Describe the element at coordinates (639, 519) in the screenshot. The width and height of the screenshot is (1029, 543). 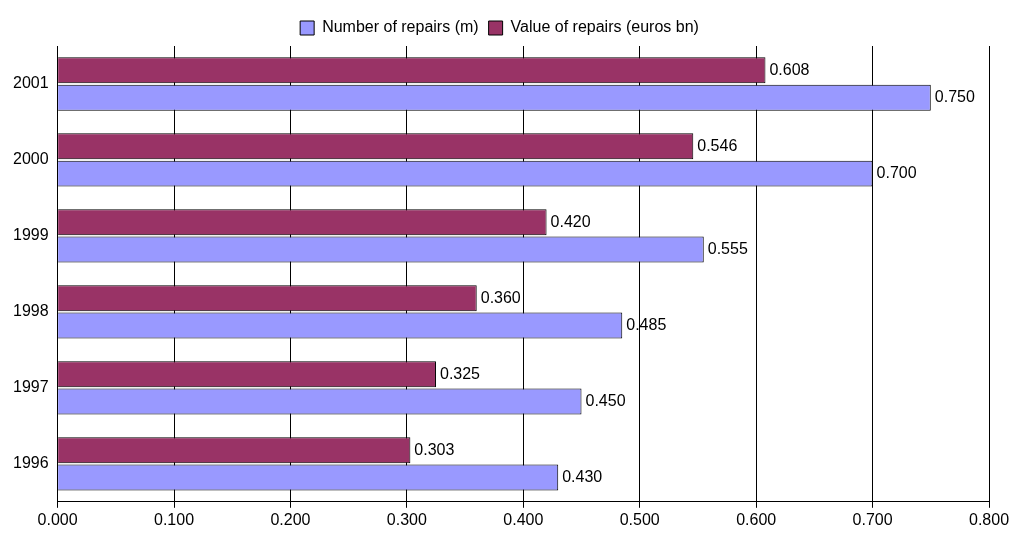
I see `x-tick-label: 0.500` at that location.